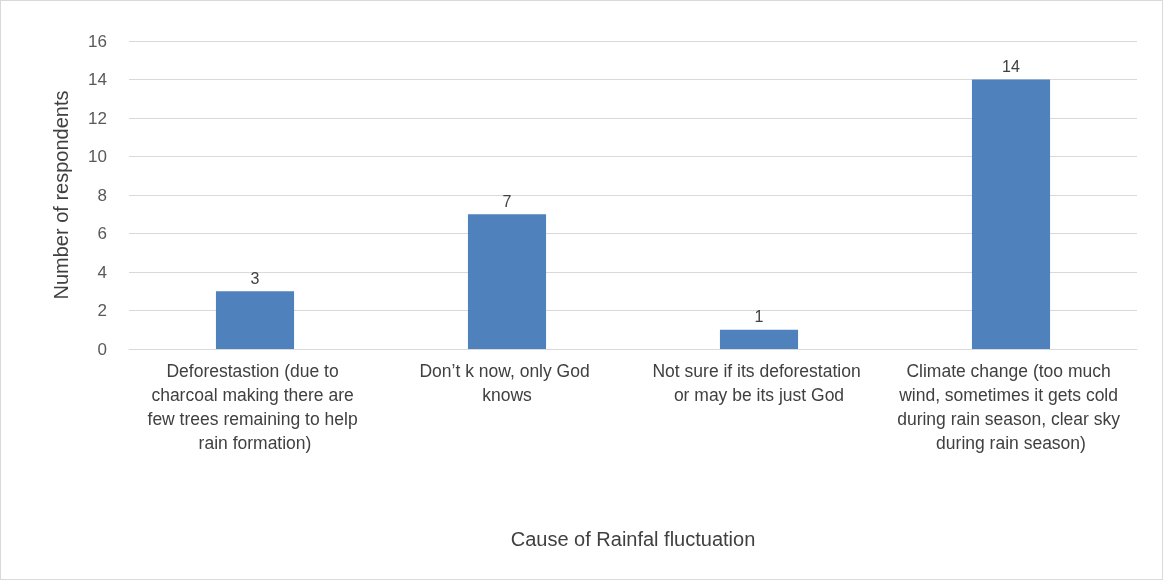  Describe the element at coordinates (102, 272) in the screenshot. I see `y-tick-label: 4` at that location.